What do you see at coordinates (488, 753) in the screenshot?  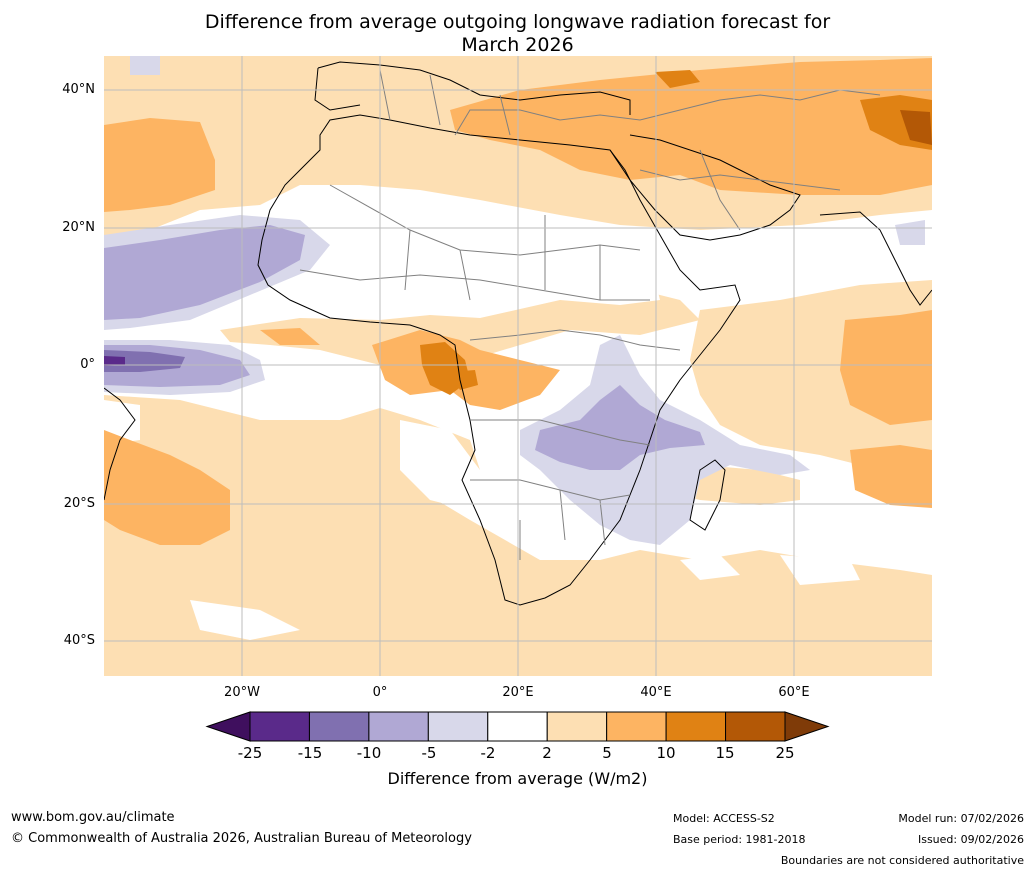 I see `colorbar-tick: -2` at bounding box center [488, 753].